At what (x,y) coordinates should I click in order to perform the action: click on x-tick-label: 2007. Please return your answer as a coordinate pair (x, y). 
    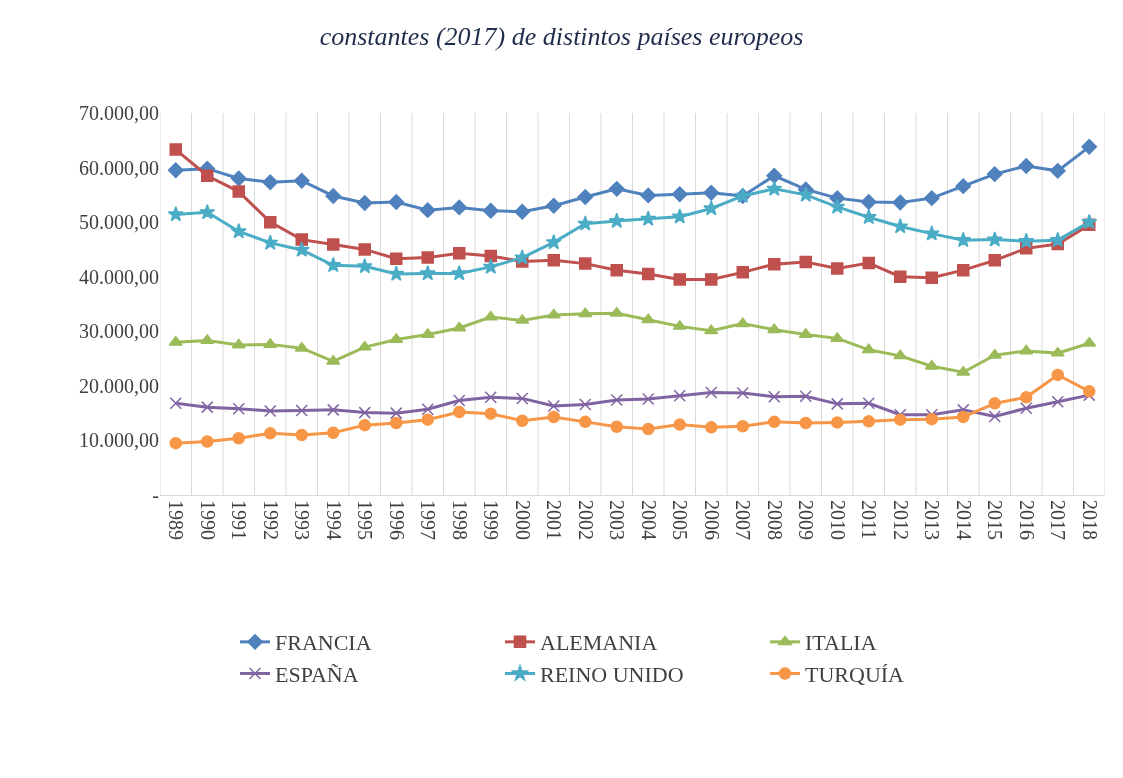
    Looking at the image, I should click on (743, 520).